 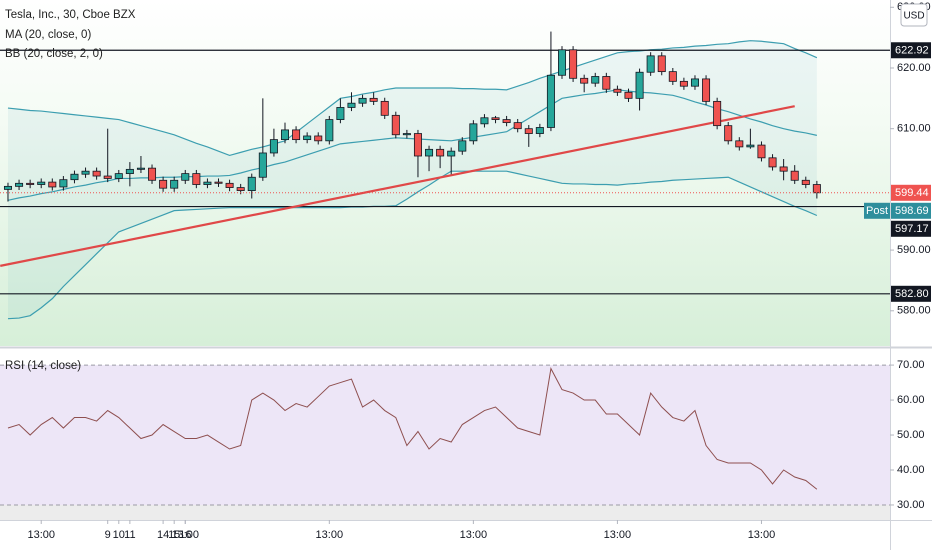 I want to click on y-tick-label: 40.00, so click(x=911, y=470).